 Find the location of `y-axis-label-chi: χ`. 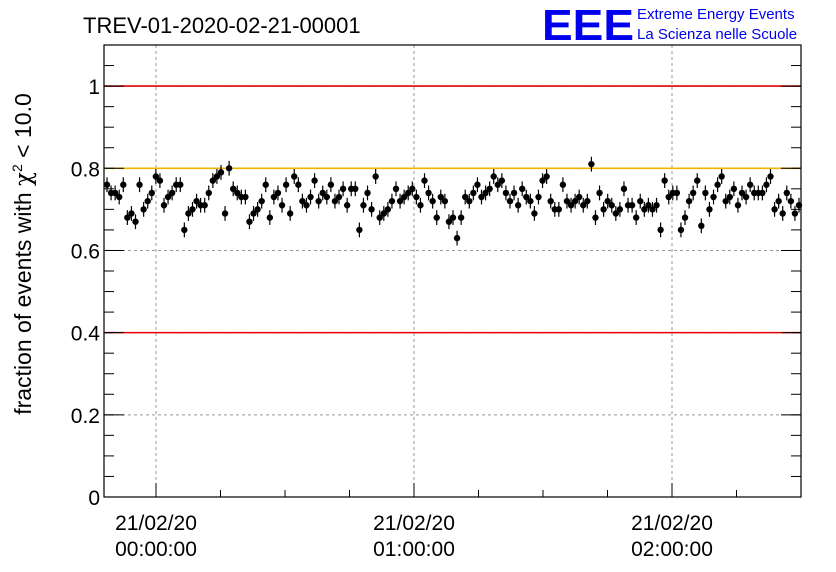

y-axis-label-chi: χ is located at coordinates (24, 179).